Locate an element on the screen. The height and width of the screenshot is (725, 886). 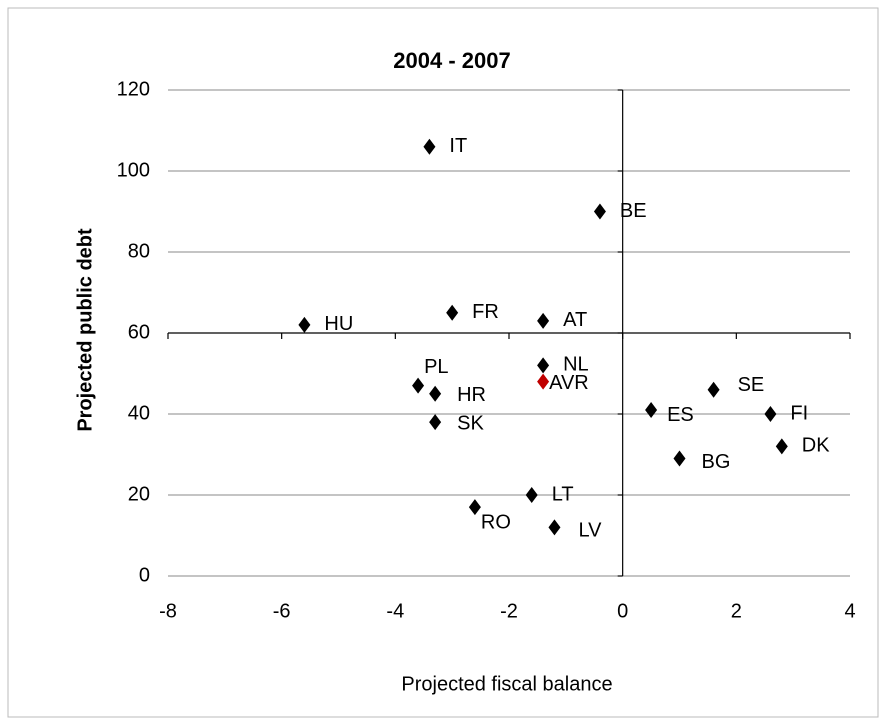
point-label: RO is located at coordinates (496, 522).